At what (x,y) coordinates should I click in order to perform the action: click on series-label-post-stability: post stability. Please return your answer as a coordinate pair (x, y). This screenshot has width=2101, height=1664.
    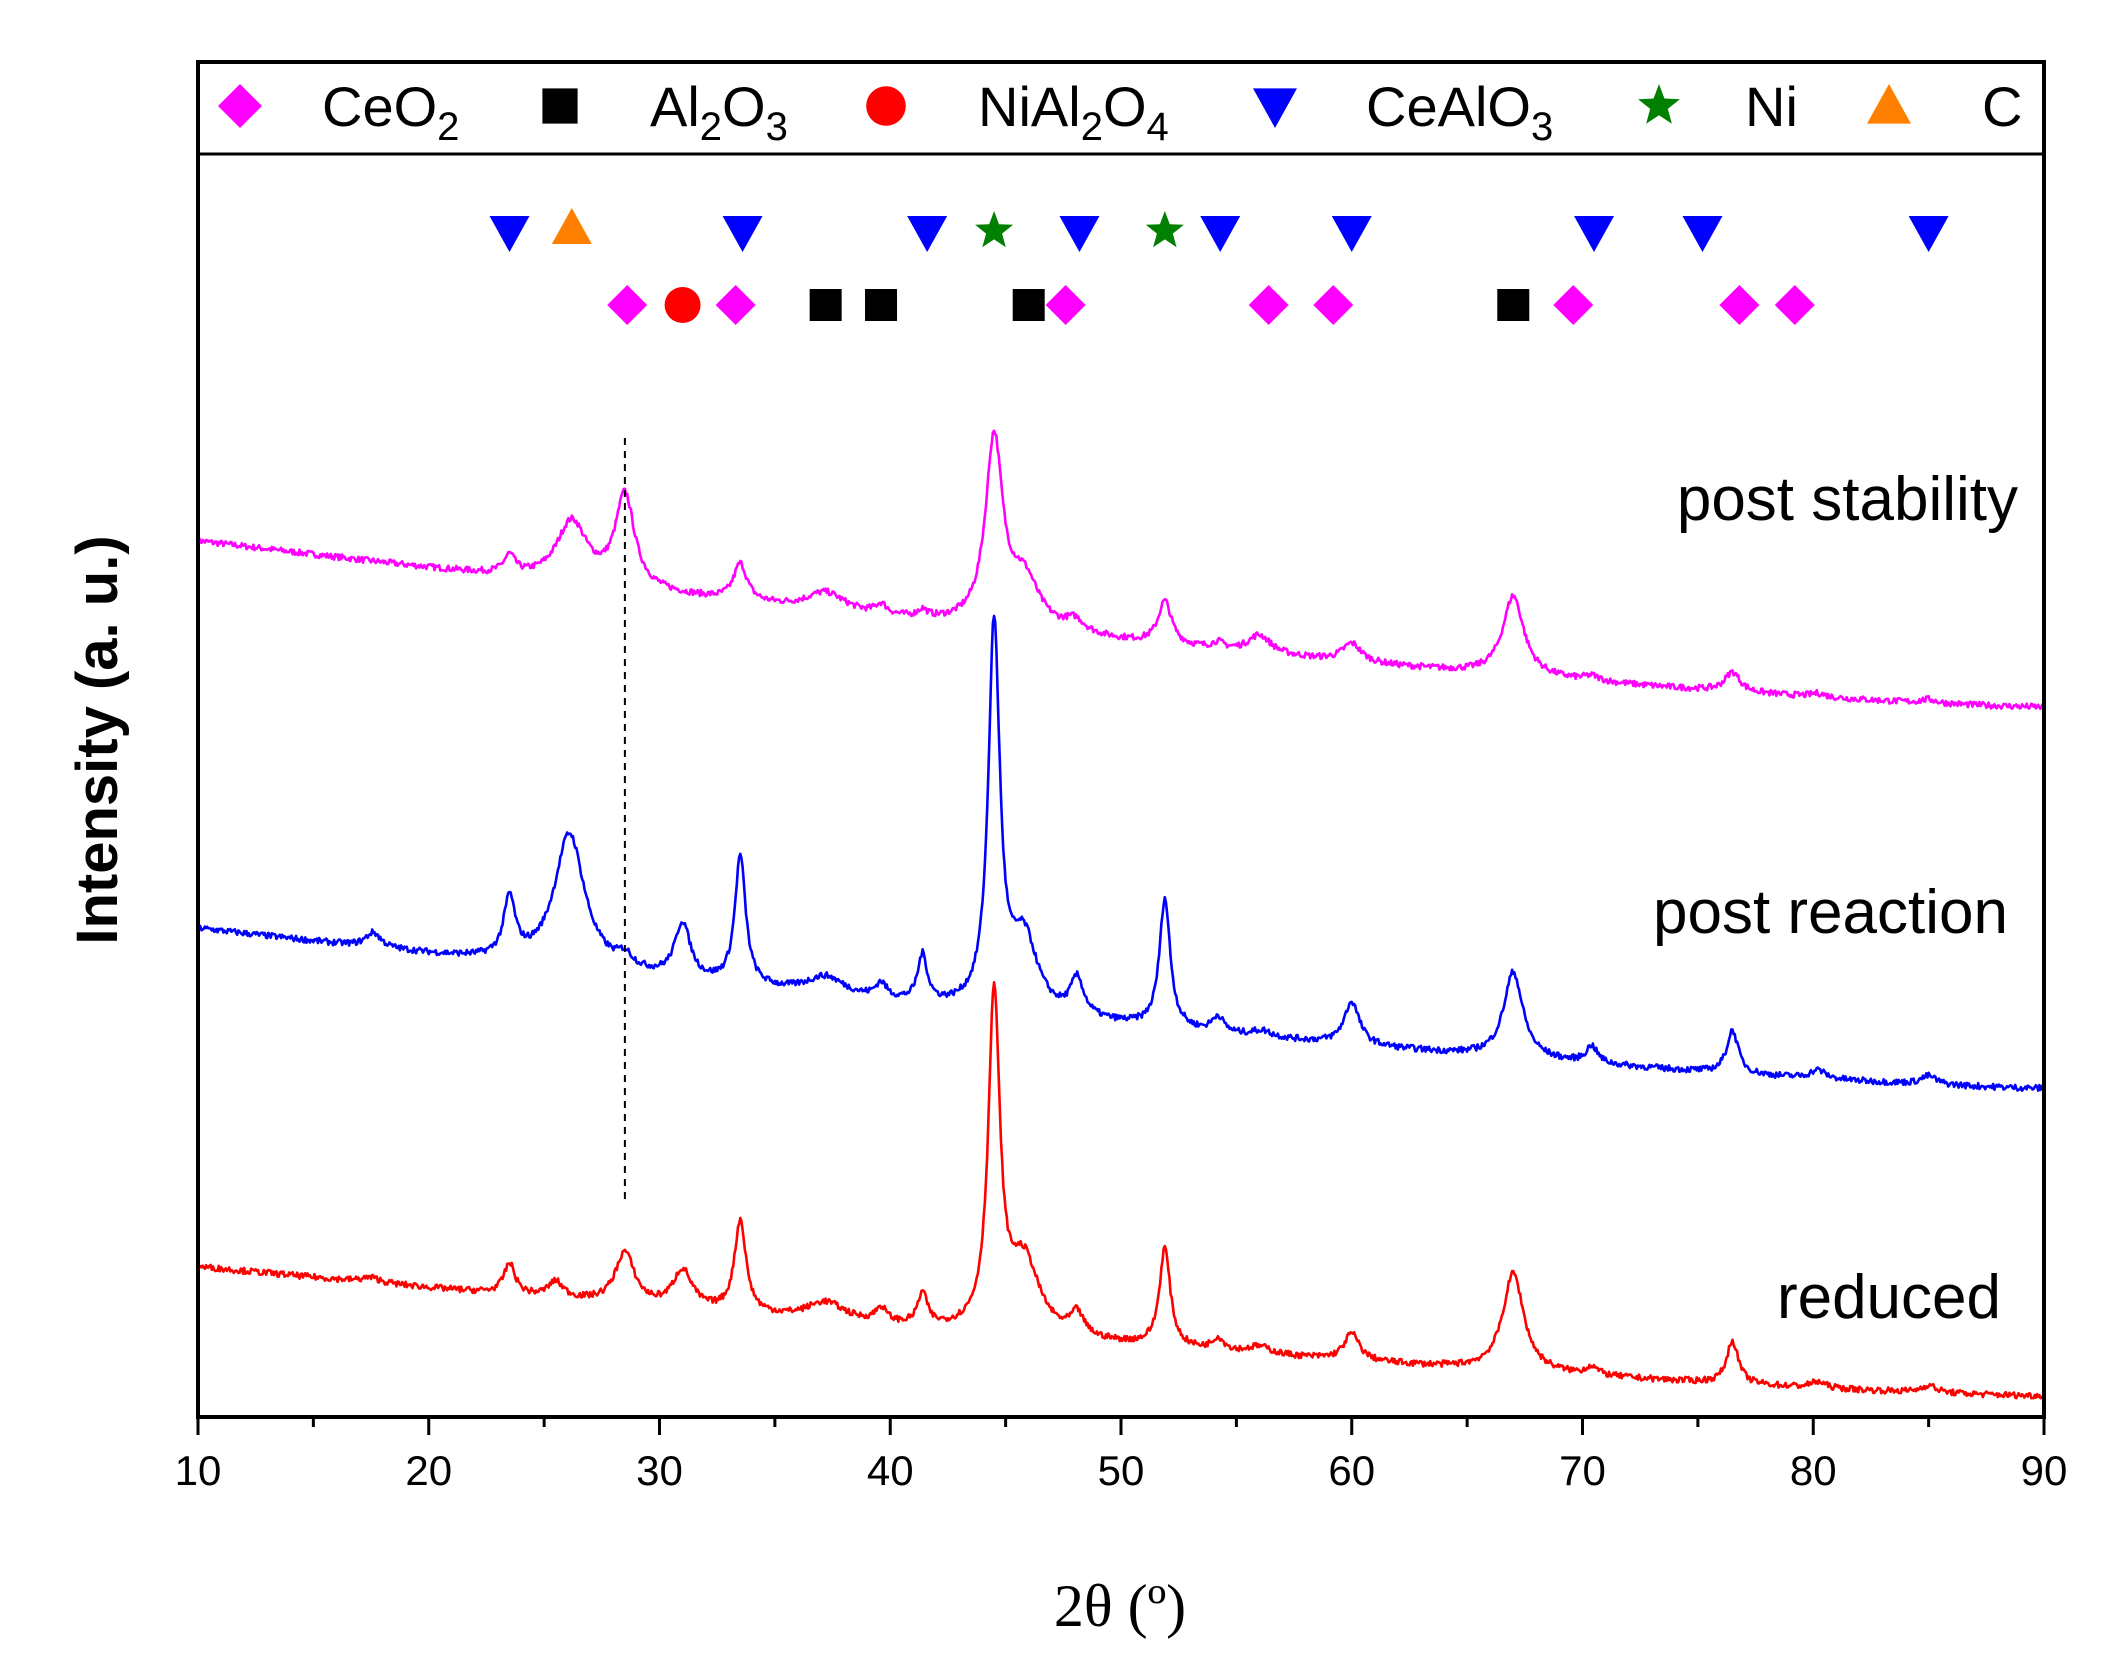
    Looking at the image, I should click on (1847, 499).